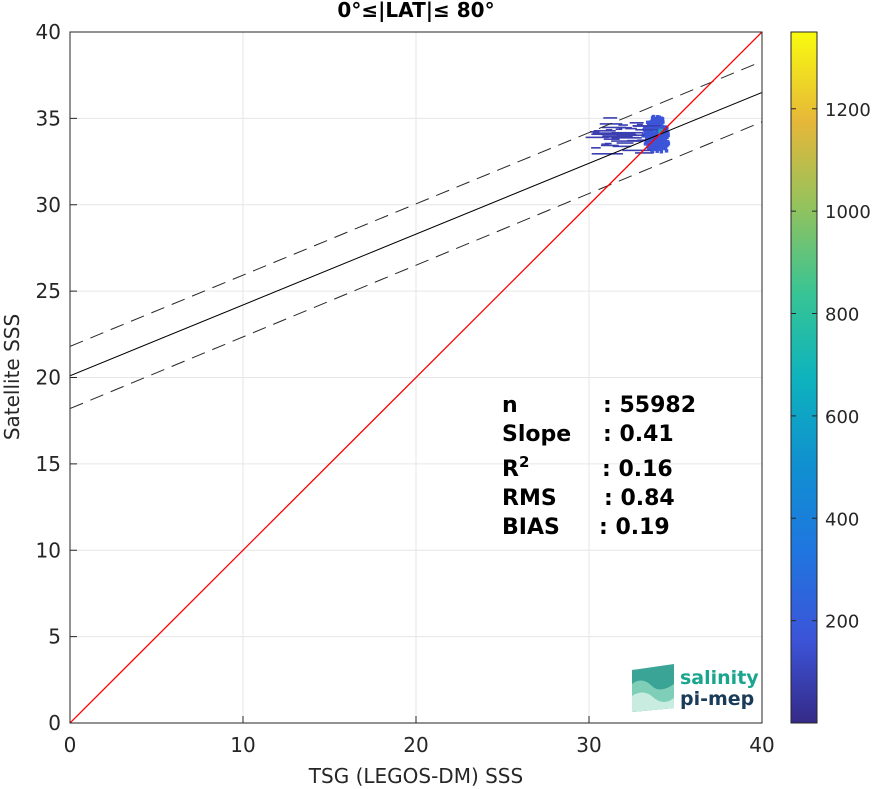 This screenshot has width=879, height=789. Describe the element at coordinates (415, 11) in the screenshot. I see `chart-title: 0°≤|LAT|≤ 80°` at that location.